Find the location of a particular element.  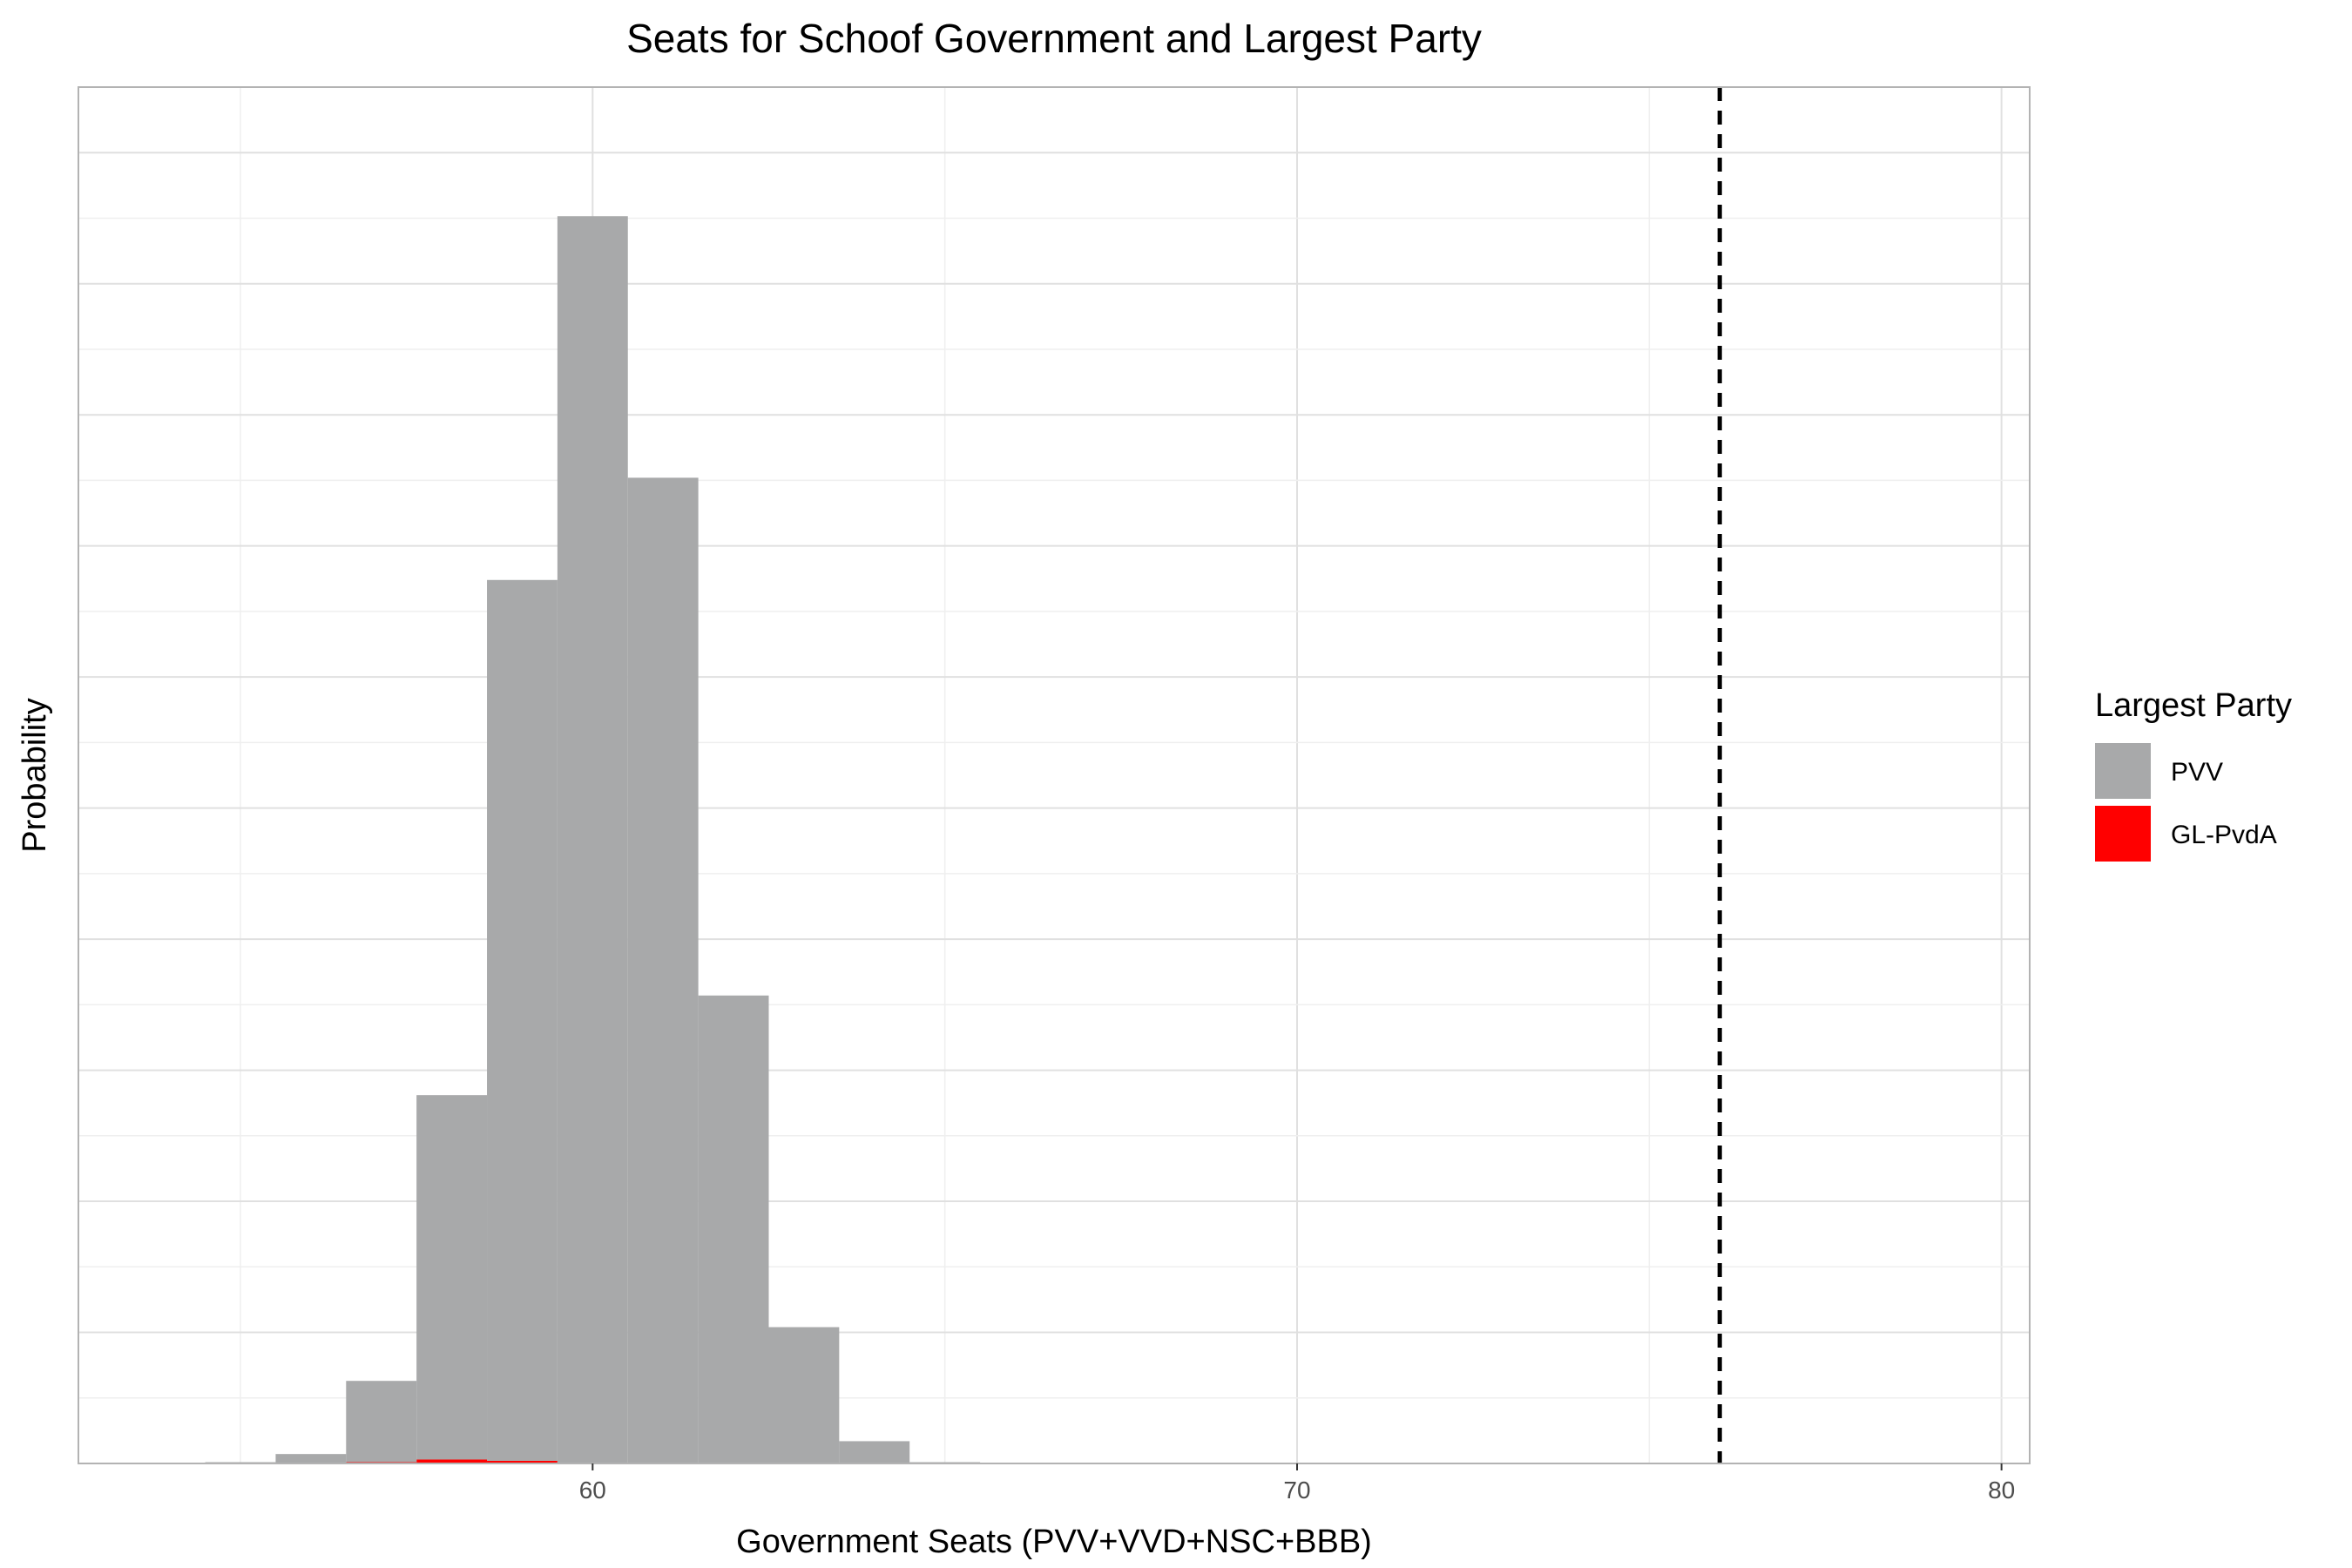

x-tick-label: 80 is located at coordinates (2001, 1490).